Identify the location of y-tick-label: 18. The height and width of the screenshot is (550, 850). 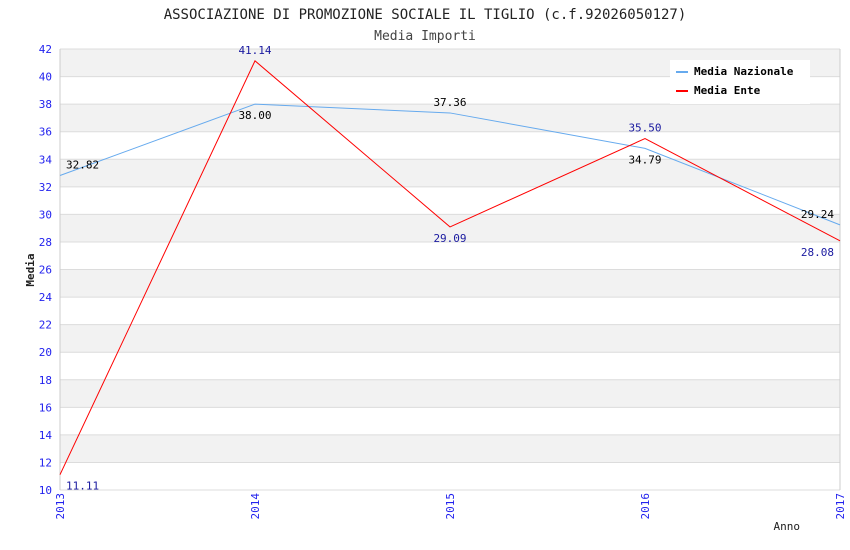
(45, 380).